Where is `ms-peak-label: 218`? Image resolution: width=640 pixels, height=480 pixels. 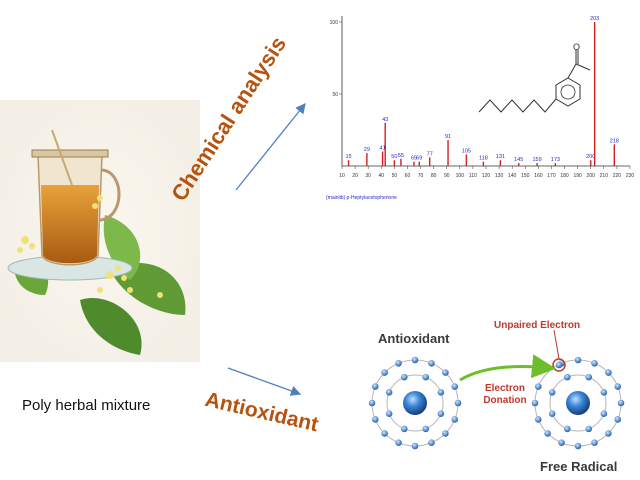 ms-peak-label: 218 is located at coordinates (614, 141).